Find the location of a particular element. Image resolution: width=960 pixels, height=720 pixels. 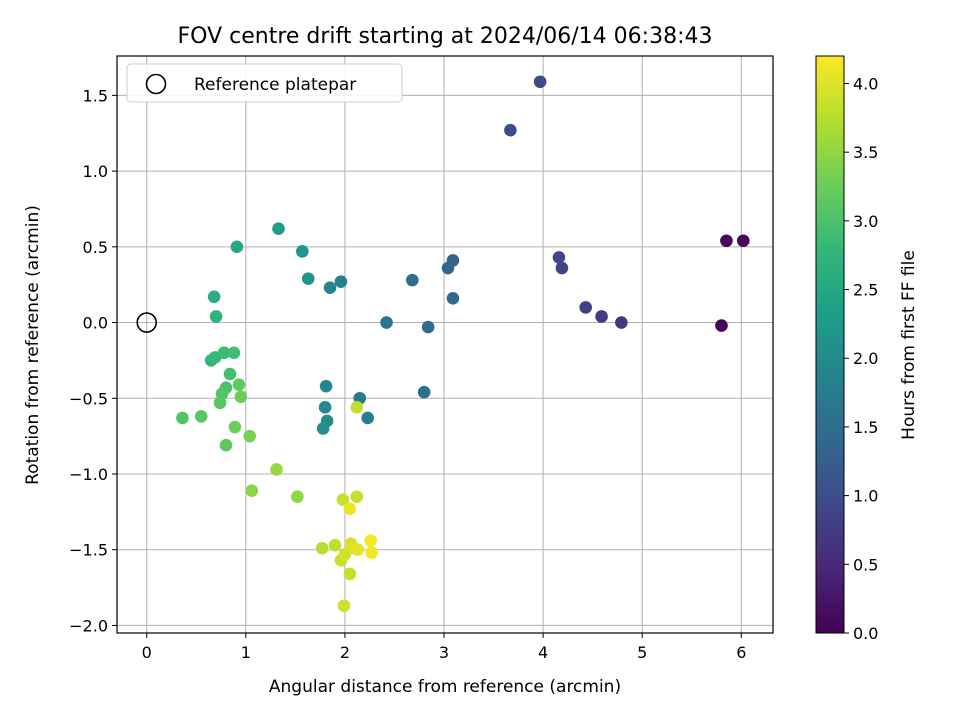

y-tick-label: −2.0 is located at coordinates (88, 625).